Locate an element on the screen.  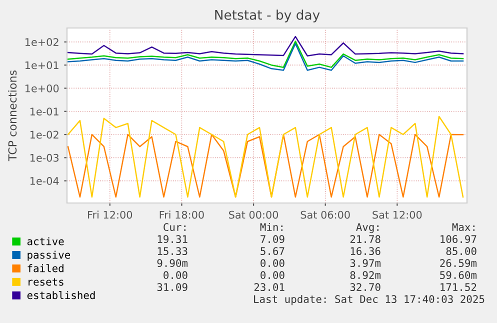
text: 21.78 is located at coordinates (365, 239).